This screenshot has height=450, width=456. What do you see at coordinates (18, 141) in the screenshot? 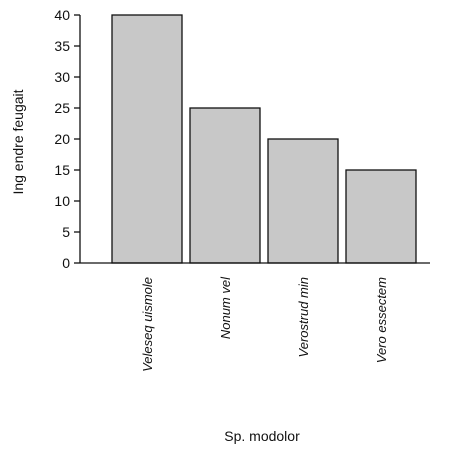
I see `y-axis-title: Ing endre feugait` at bounding box center [18, 141].